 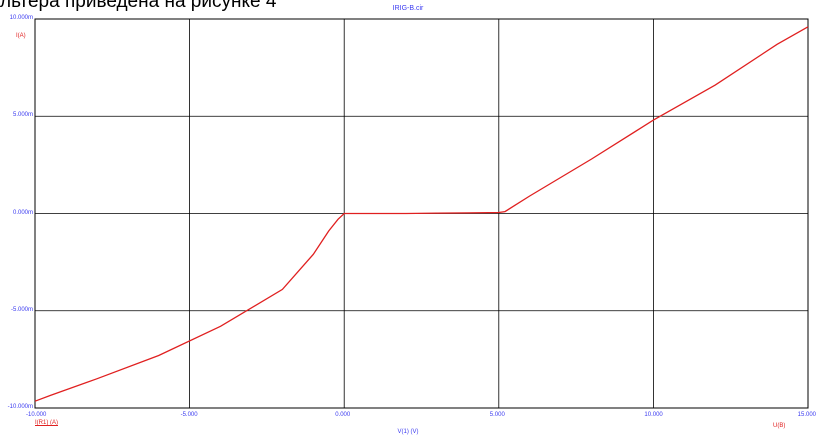 What do you see at coordinates (21, 36) in the screenshot?
I see `y-axis-label: I(A)` at bounding box center [21, 36].